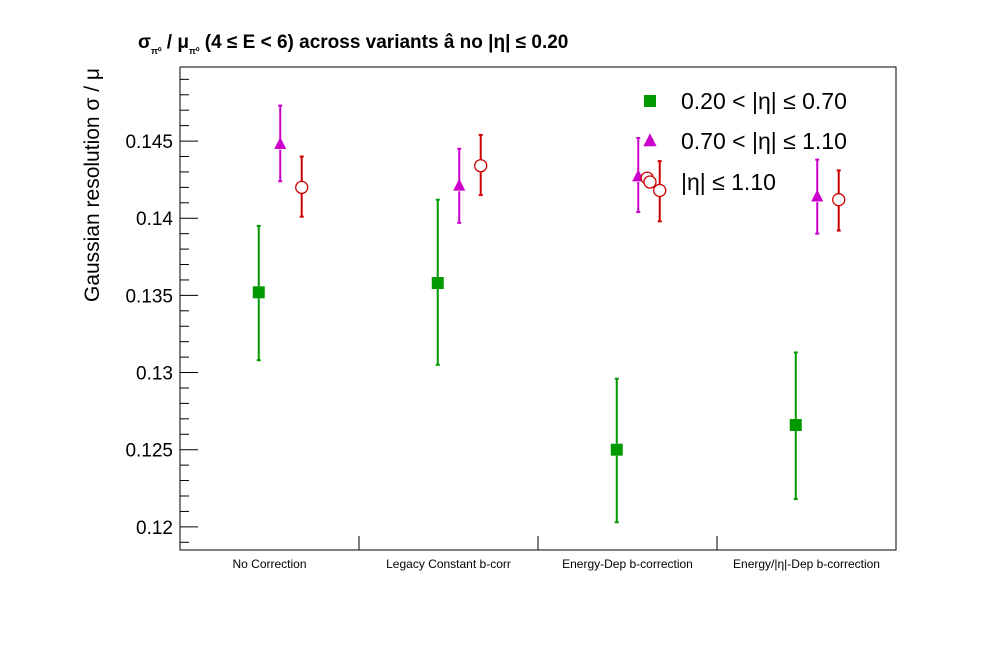  Describe the element at coordinates (764, 101) in the screenshot. I see `legend-entry-label: 0.20 < |η| ≤ 0.70` at that location.